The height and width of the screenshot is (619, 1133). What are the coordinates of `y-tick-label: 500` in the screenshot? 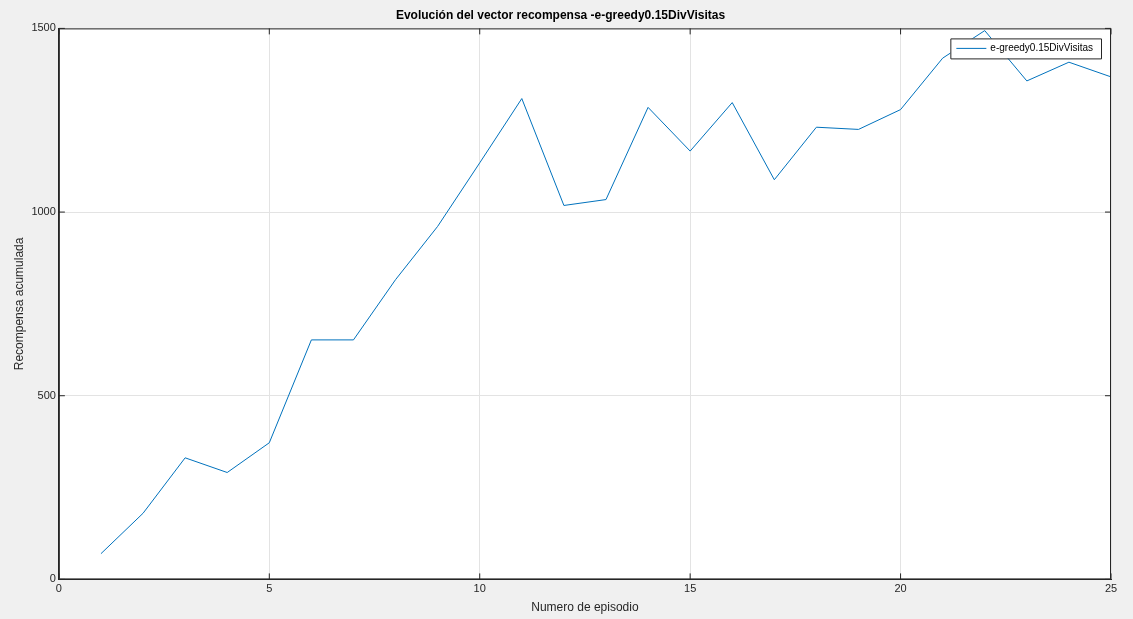 It's located at (46, 394).